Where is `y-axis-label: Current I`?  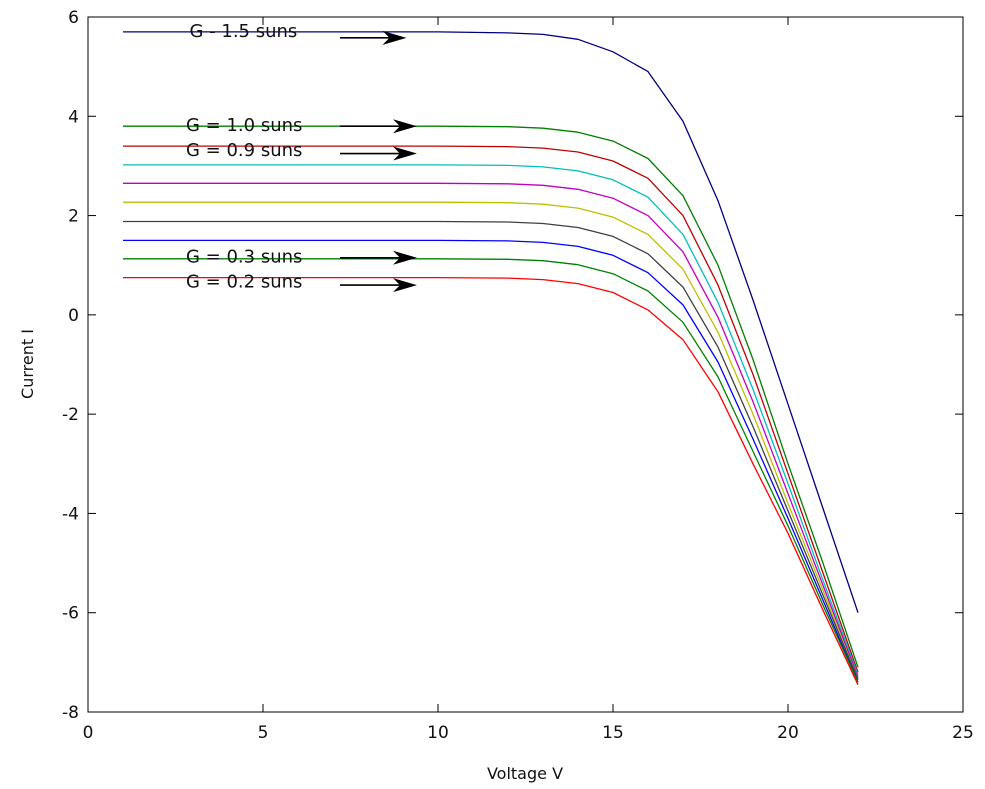
y-axis-label: Current I is located at coordinates (27, 364).